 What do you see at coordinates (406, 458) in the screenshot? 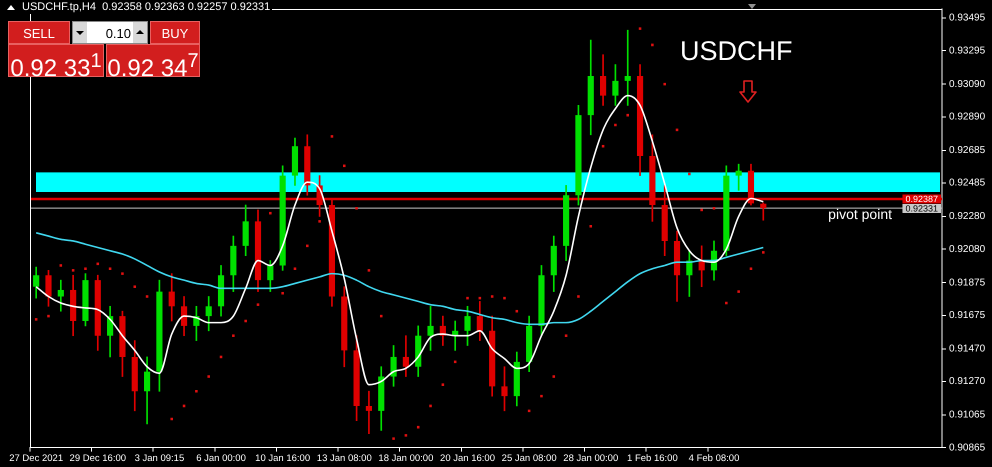
I see `x-tick-label: 18 Jan 00:00` at bounding box center [406, 458].